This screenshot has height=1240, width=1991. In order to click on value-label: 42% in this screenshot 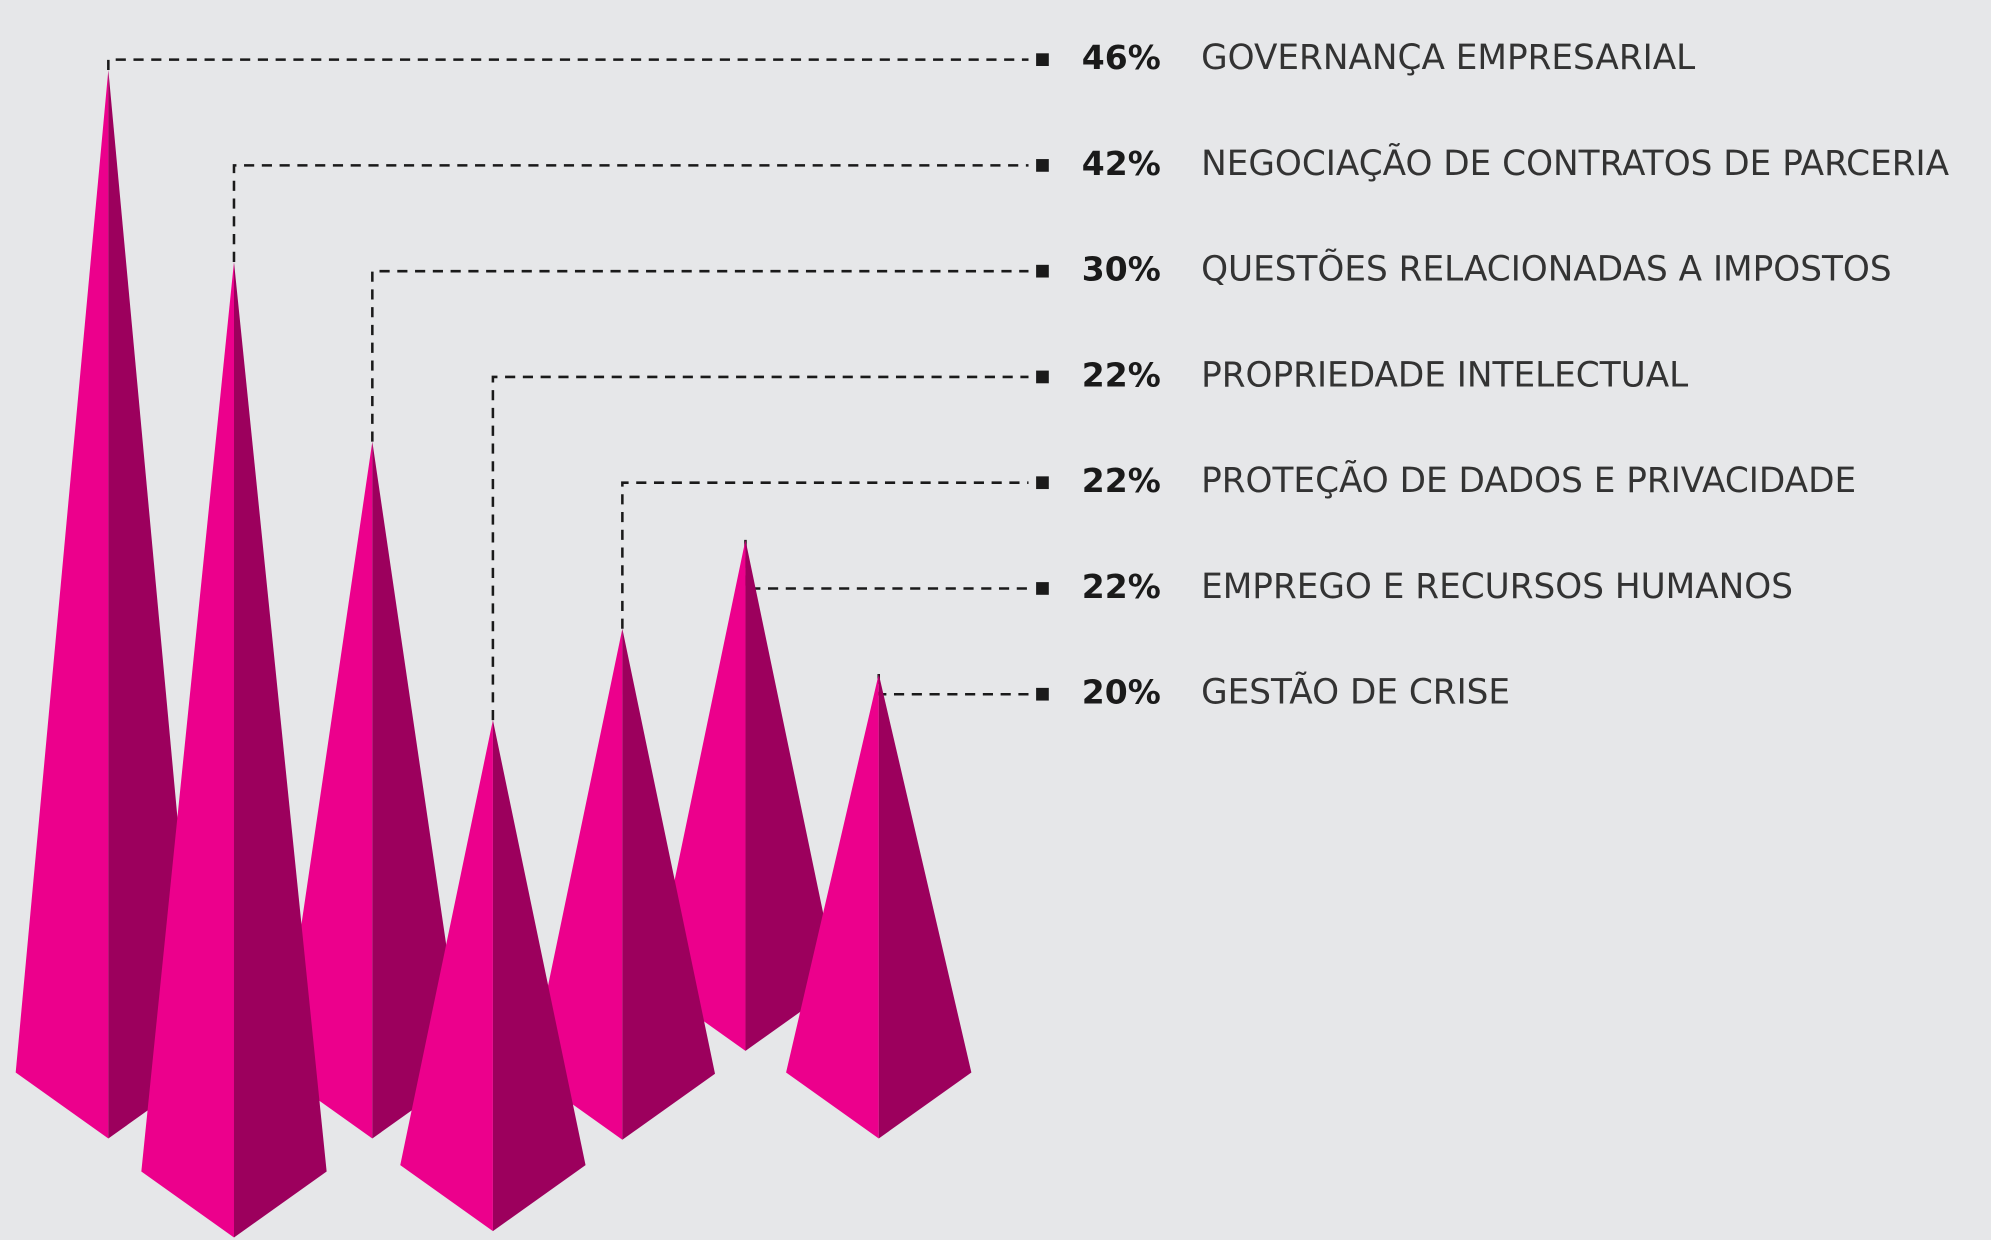, I will do `click(1121, 163)`.